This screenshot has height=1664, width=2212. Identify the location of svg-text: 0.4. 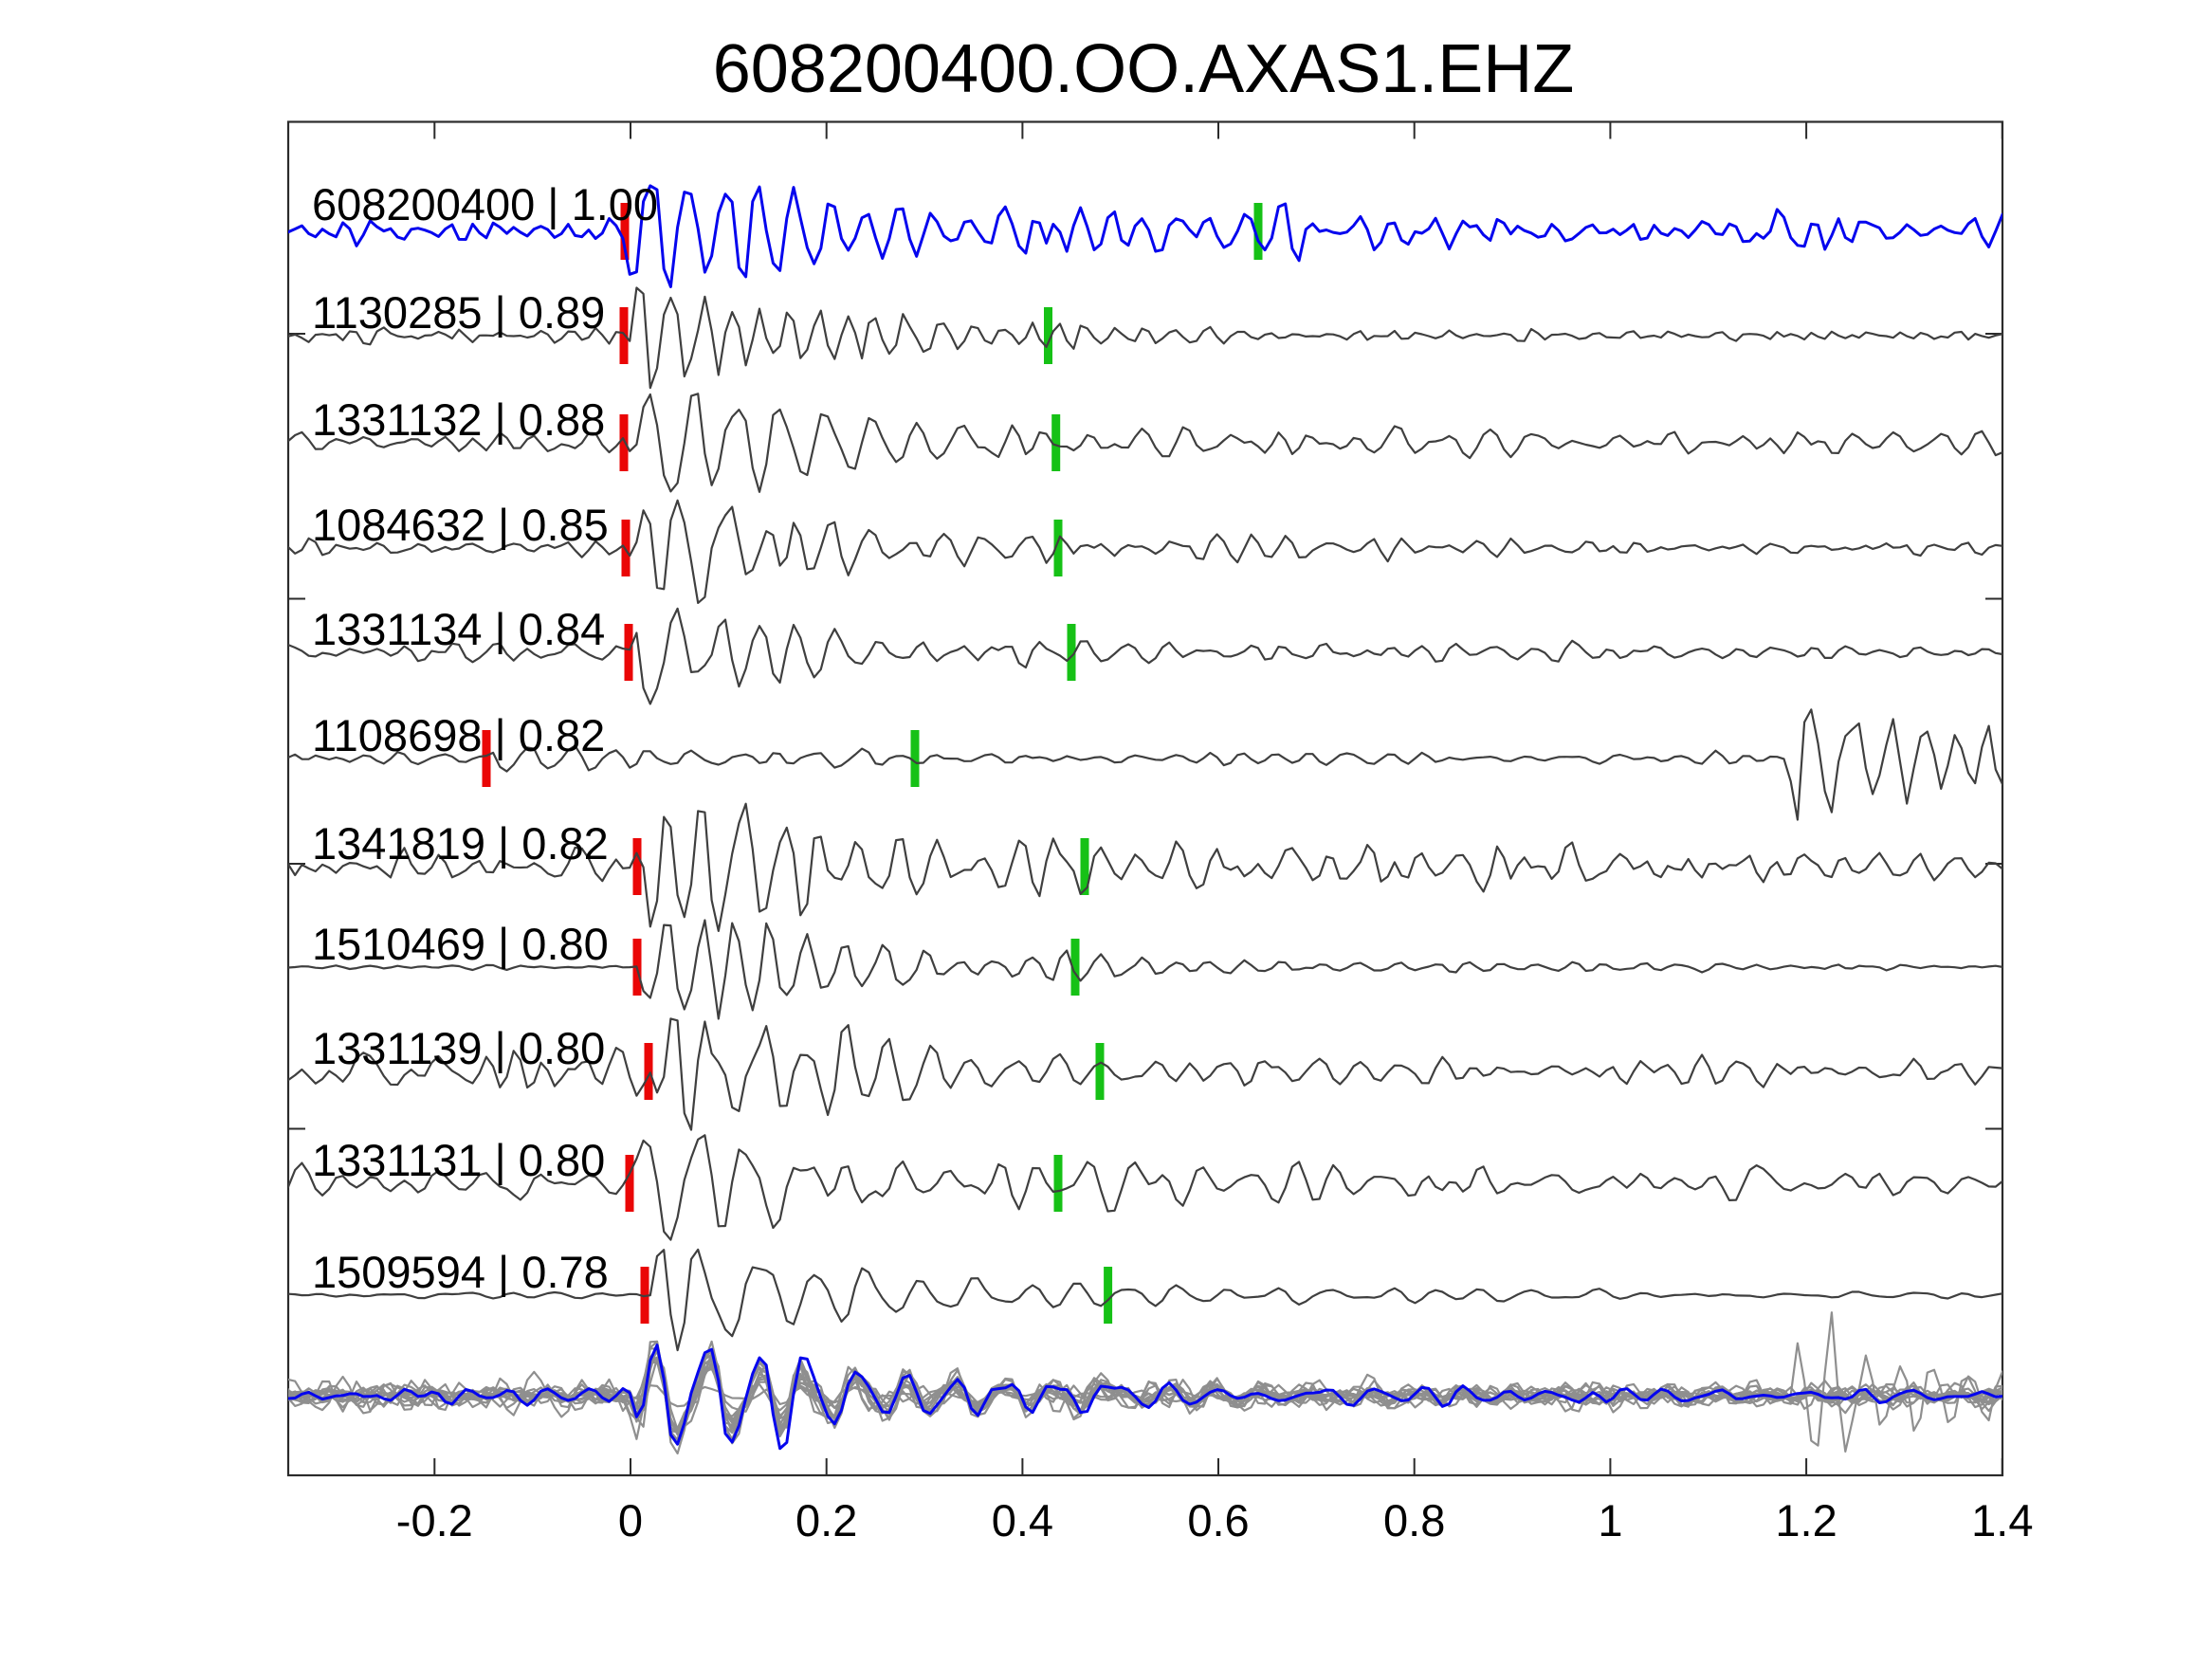
(1022, 1520).